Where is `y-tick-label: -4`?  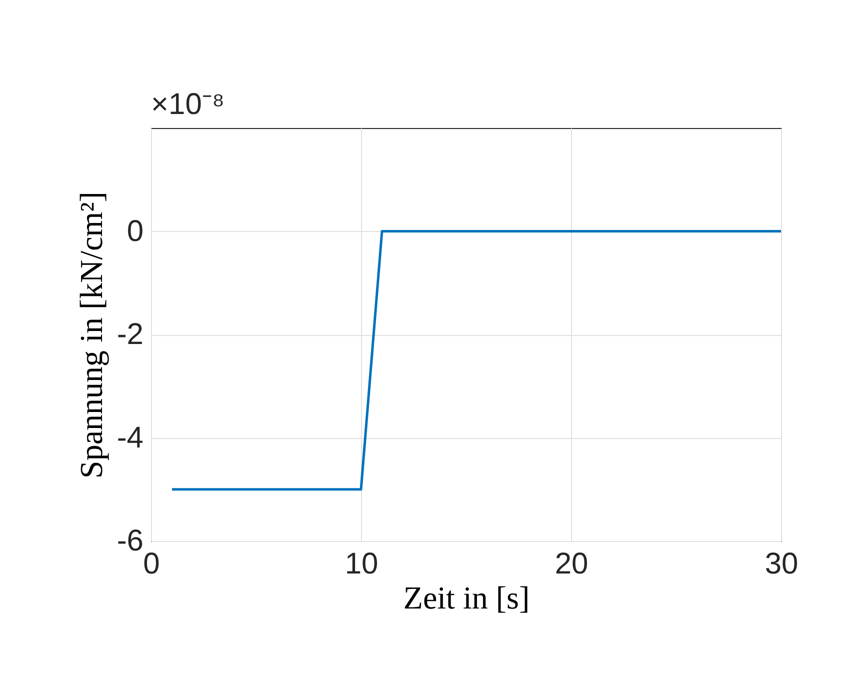
y-tick-label: -4 is located at coordinates (130, 437).